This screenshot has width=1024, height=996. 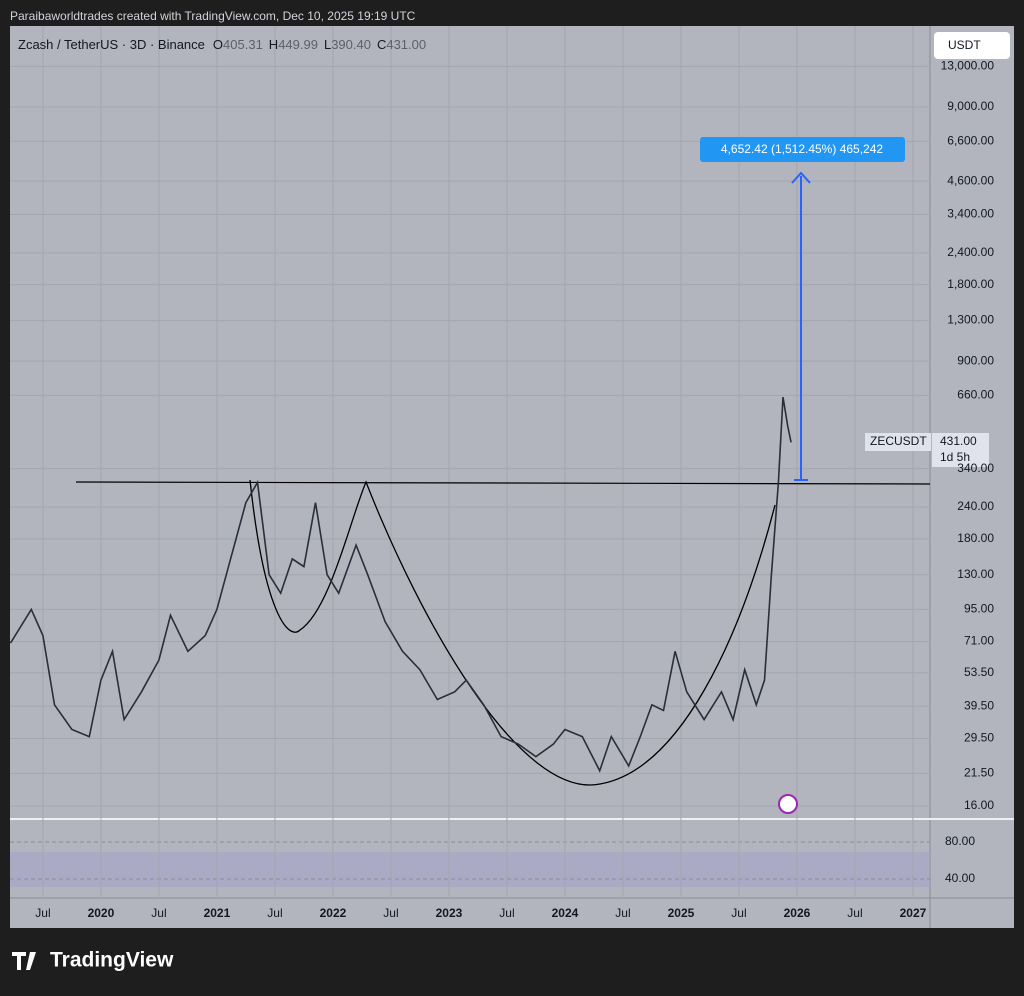 I want to click on y-tick-label: 16.00, so click(x=979, y=805).